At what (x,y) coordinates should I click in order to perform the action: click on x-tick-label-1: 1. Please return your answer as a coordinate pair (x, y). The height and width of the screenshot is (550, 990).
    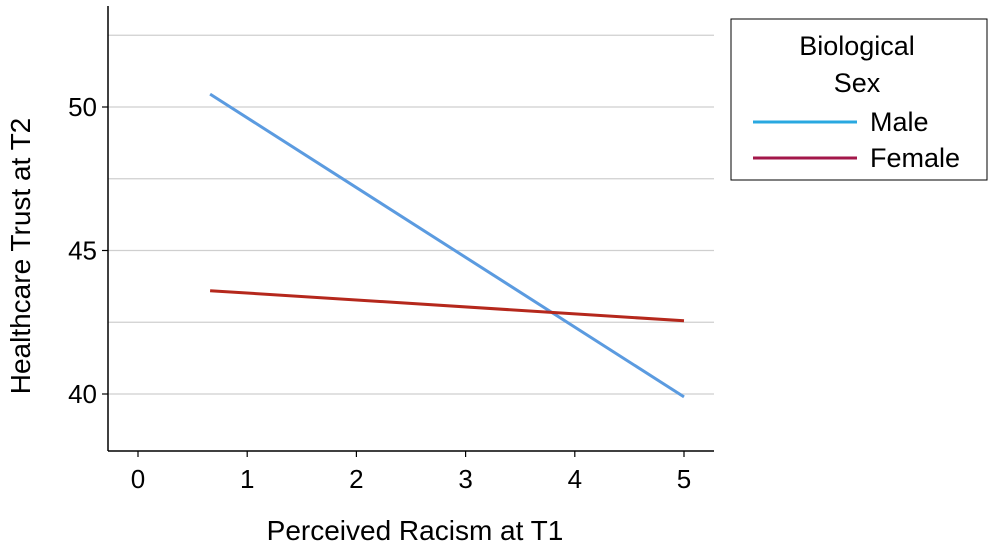
    Looking at the image, I should click on (247, 479).